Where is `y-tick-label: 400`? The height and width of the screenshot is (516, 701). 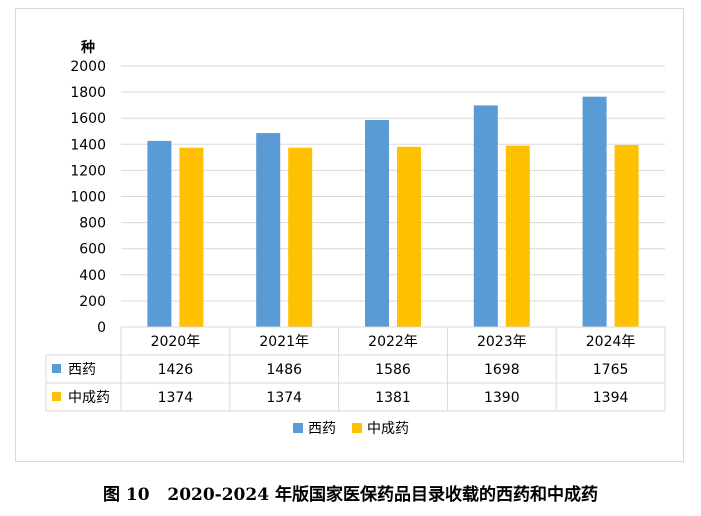 y-tick-label: 400 is located at coordinates (92, 276).